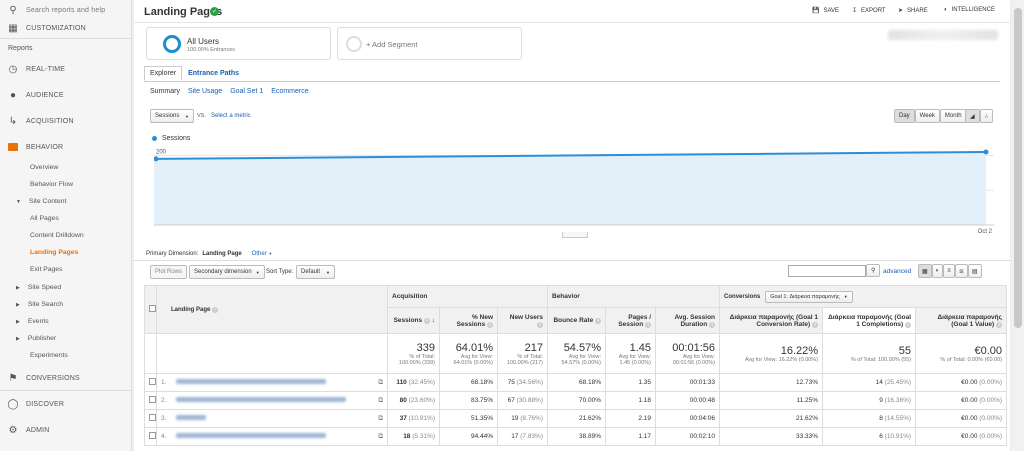  What do you see at coordinates (169, 272) in the screenshot?
I see `plot-rows-button: Plot Rows` at bounding box center [169, 272].